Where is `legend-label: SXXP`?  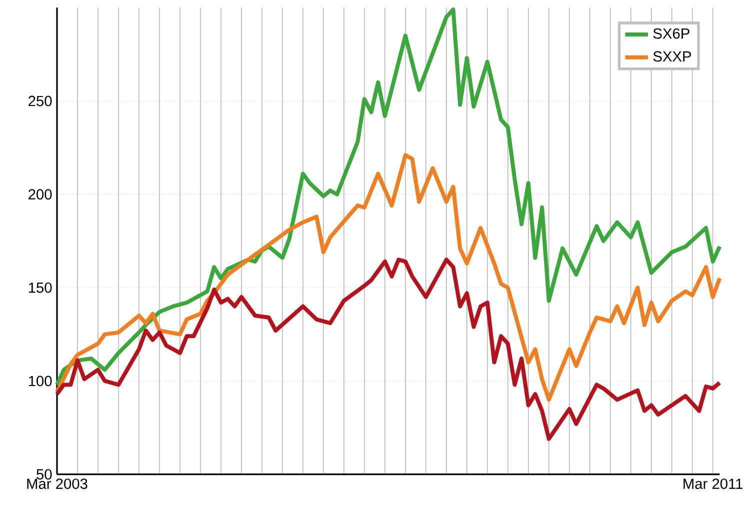 legend-label: SXXP is located at coordinates (672, 56).